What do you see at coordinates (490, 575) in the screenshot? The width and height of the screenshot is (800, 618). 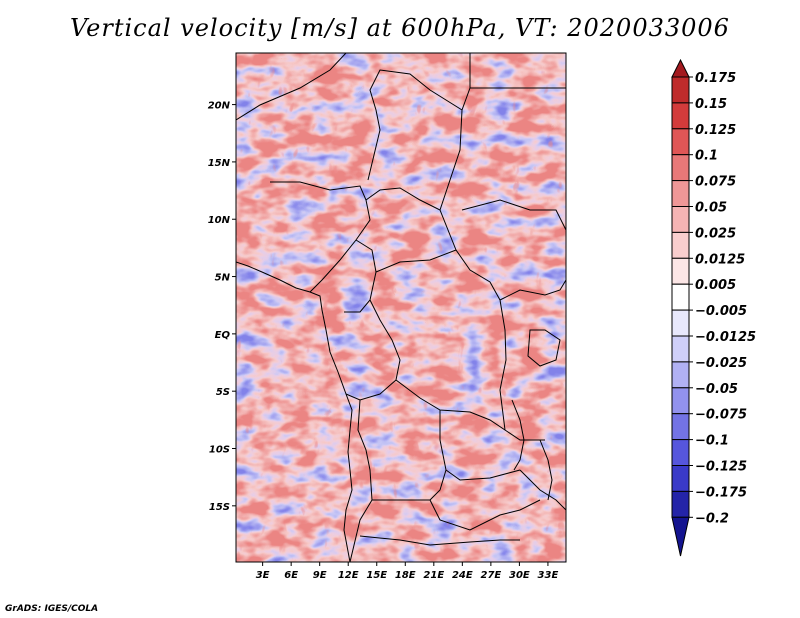 I see `x-tick-label: 27E` at bounding box center [490, 575].